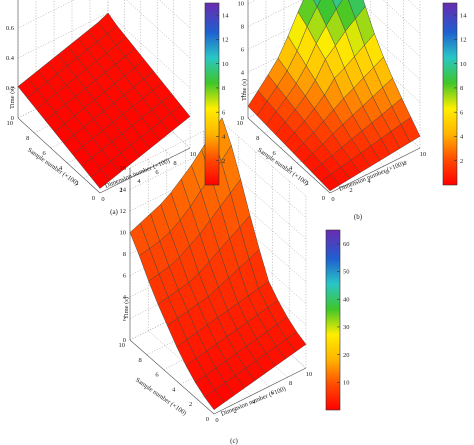  What do you see at coordinates (126, 308) in the screenshot?
I see `z-axis-label-c: Time (s)` at bounding box center [126, 308].